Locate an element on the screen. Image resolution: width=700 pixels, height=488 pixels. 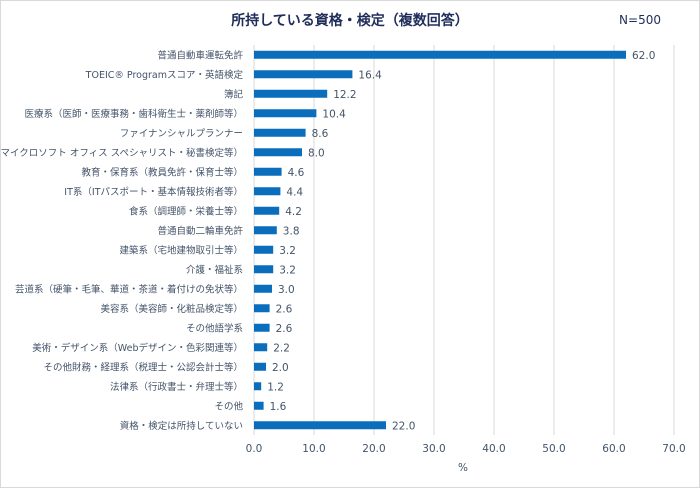
data-label: 4.2 is located at coordinates (293, 212).